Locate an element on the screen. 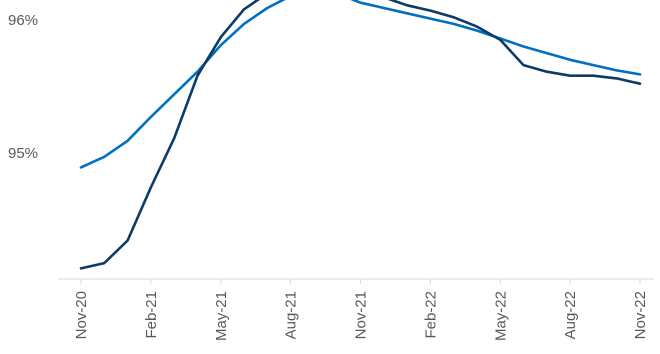  x-tick-label: Nov-20 is located at coordinates (81, 315).